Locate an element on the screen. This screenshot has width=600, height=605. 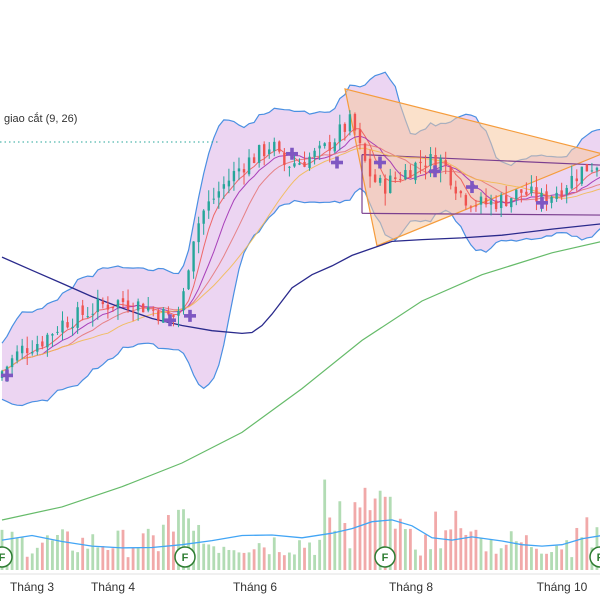
x-tick-label: Tháng 3 is located at coordinates (32, 587).